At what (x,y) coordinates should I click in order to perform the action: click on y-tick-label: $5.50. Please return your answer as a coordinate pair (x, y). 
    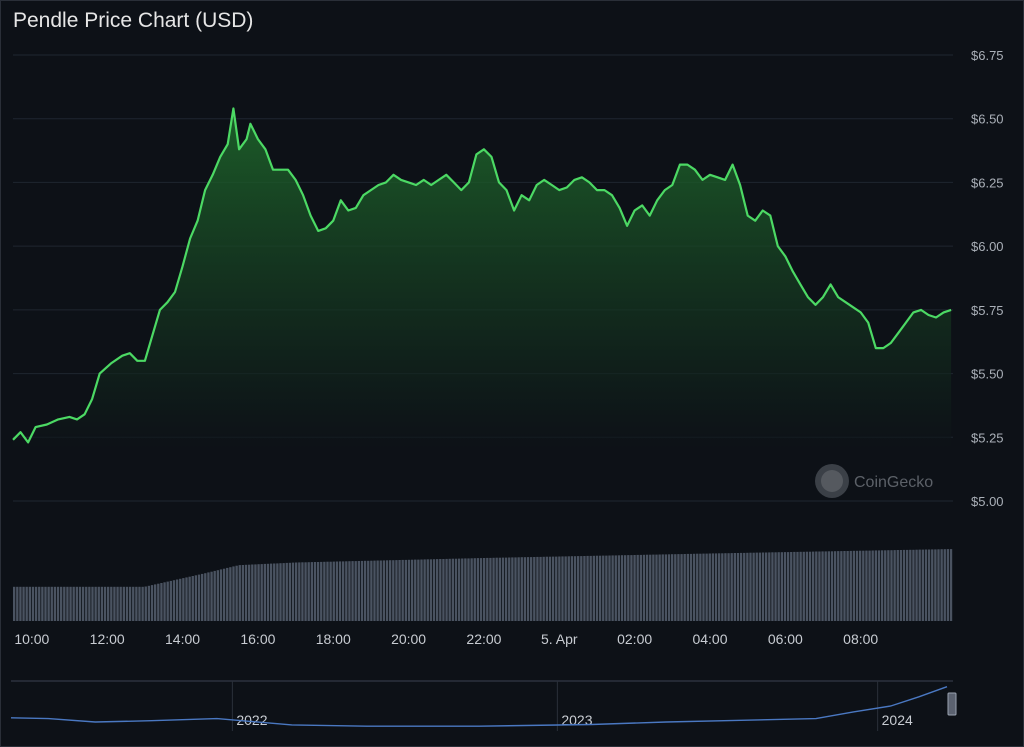
    Looking at the image, I should click on (987, 374).